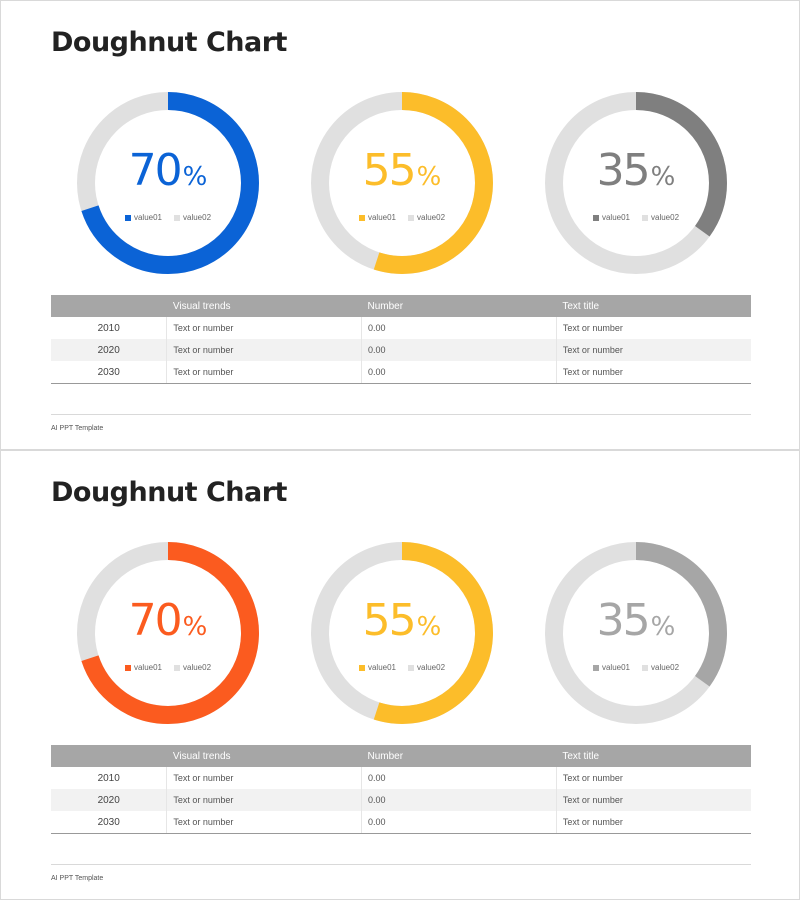 The width and height of the screenshot is (800, 900). I want to click on table-header-row: Visual trends Number Text title, so click(401, 306).